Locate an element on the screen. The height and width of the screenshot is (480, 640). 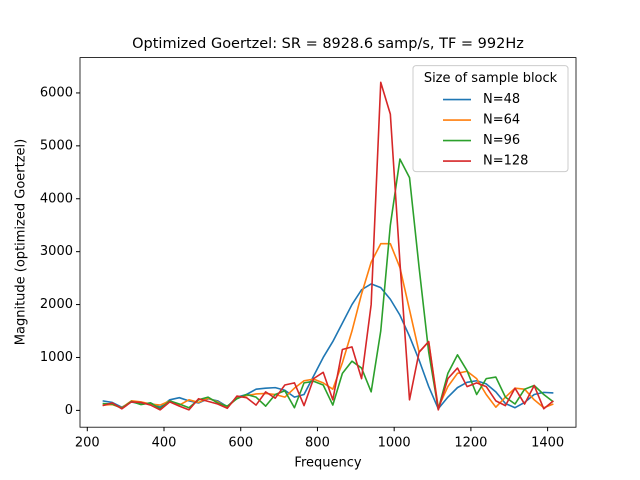
y-tick-label: 5000 is located at coordinates (56, 145).